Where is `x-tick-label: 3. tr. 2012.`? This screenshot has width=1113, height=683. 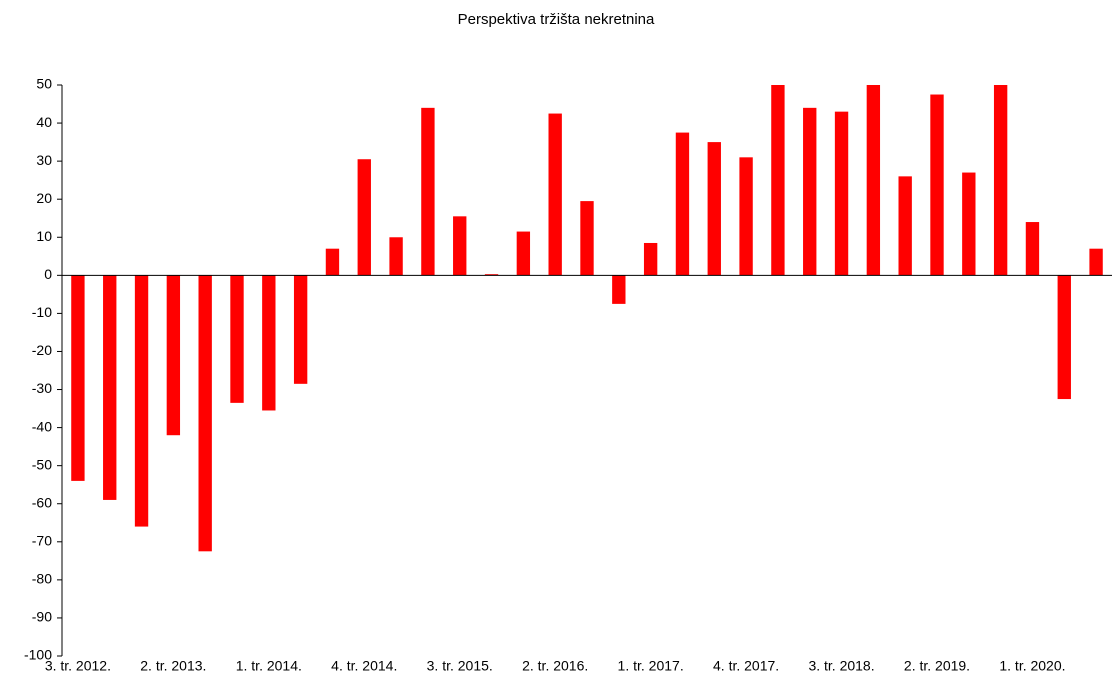 x-tick-label: 3. tr. 2012. is located at coordinates (78, 666).